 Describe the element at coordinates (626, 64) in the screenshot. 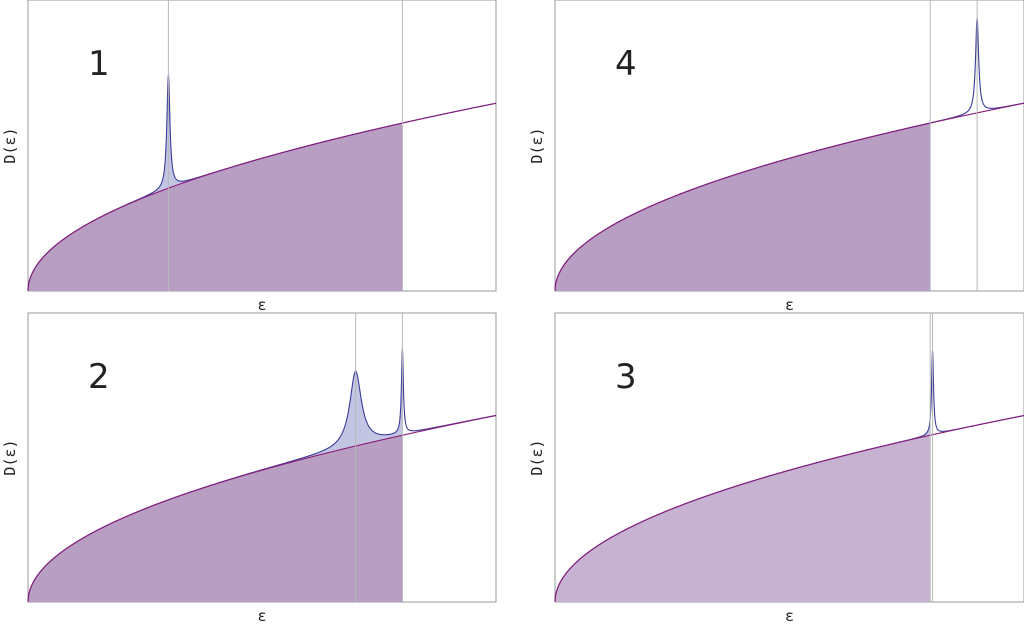

I see `panel-number: 4` at that location.